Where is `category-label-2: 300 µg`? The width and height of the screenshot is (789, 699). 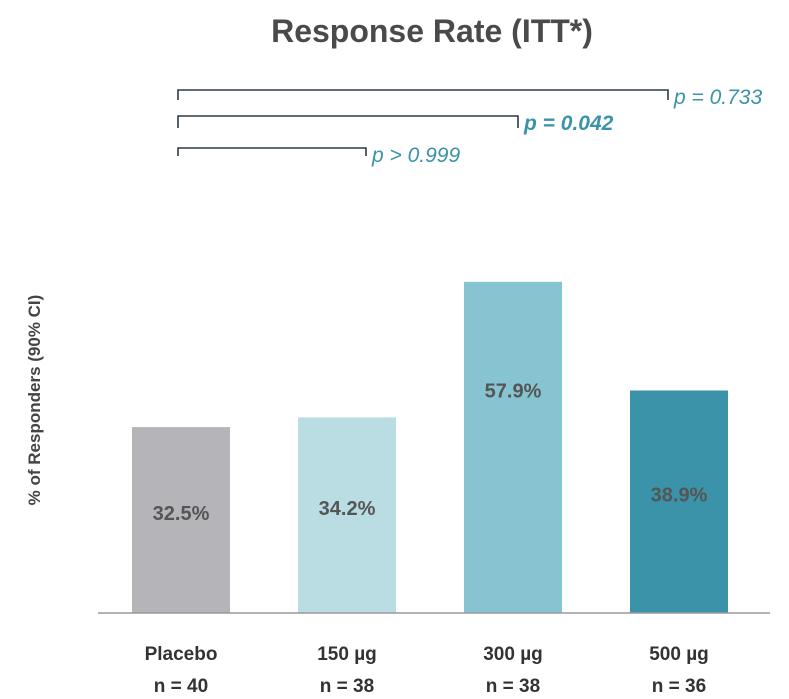 category-label-2: 300 µg is located at coordinates (513, 654).